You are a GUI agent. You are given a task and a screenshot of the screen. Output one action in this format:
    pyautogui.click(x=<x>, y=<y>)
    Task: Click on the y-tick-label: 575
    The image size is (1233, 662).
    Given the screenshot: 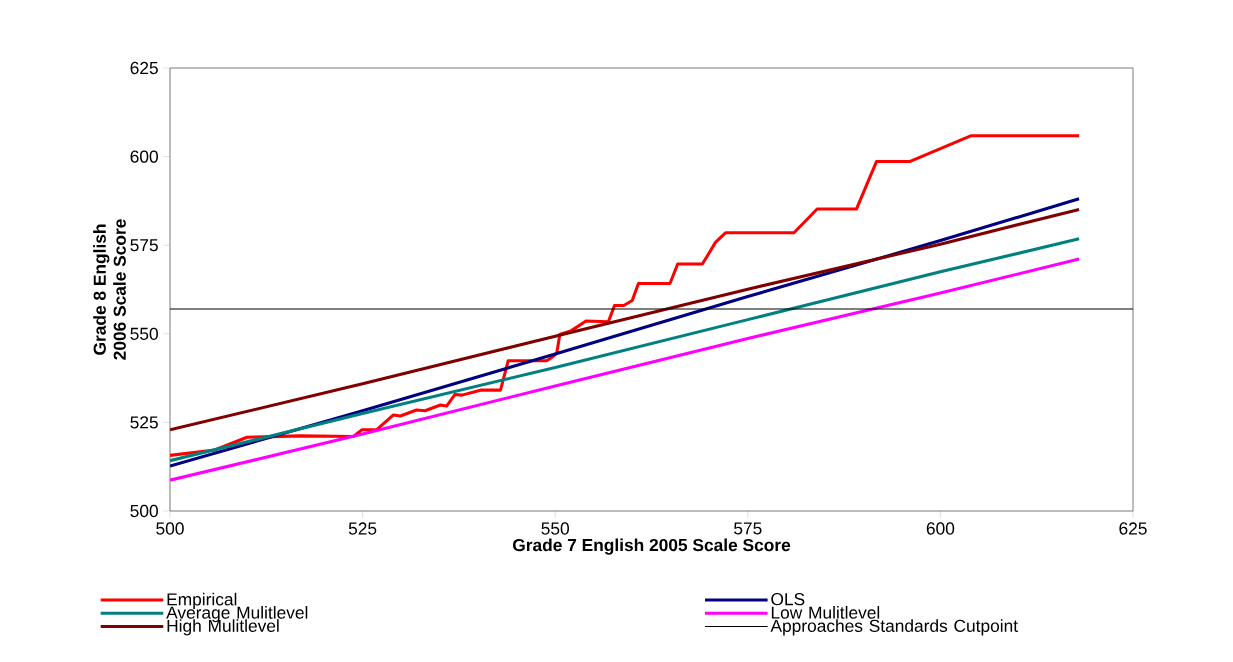 What is the action you would take?
    pyautogui.click(x=144, y=245)
    